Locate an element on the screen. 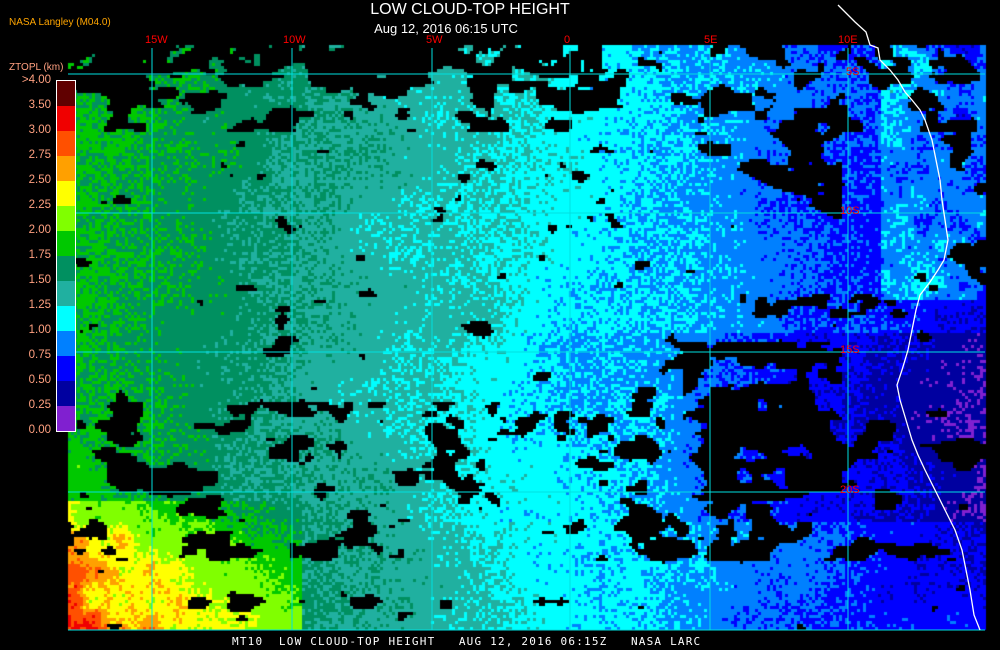 This screenshot has width=1000, height=650. legend-label: 0.75 is located at coordinates (39, 355).